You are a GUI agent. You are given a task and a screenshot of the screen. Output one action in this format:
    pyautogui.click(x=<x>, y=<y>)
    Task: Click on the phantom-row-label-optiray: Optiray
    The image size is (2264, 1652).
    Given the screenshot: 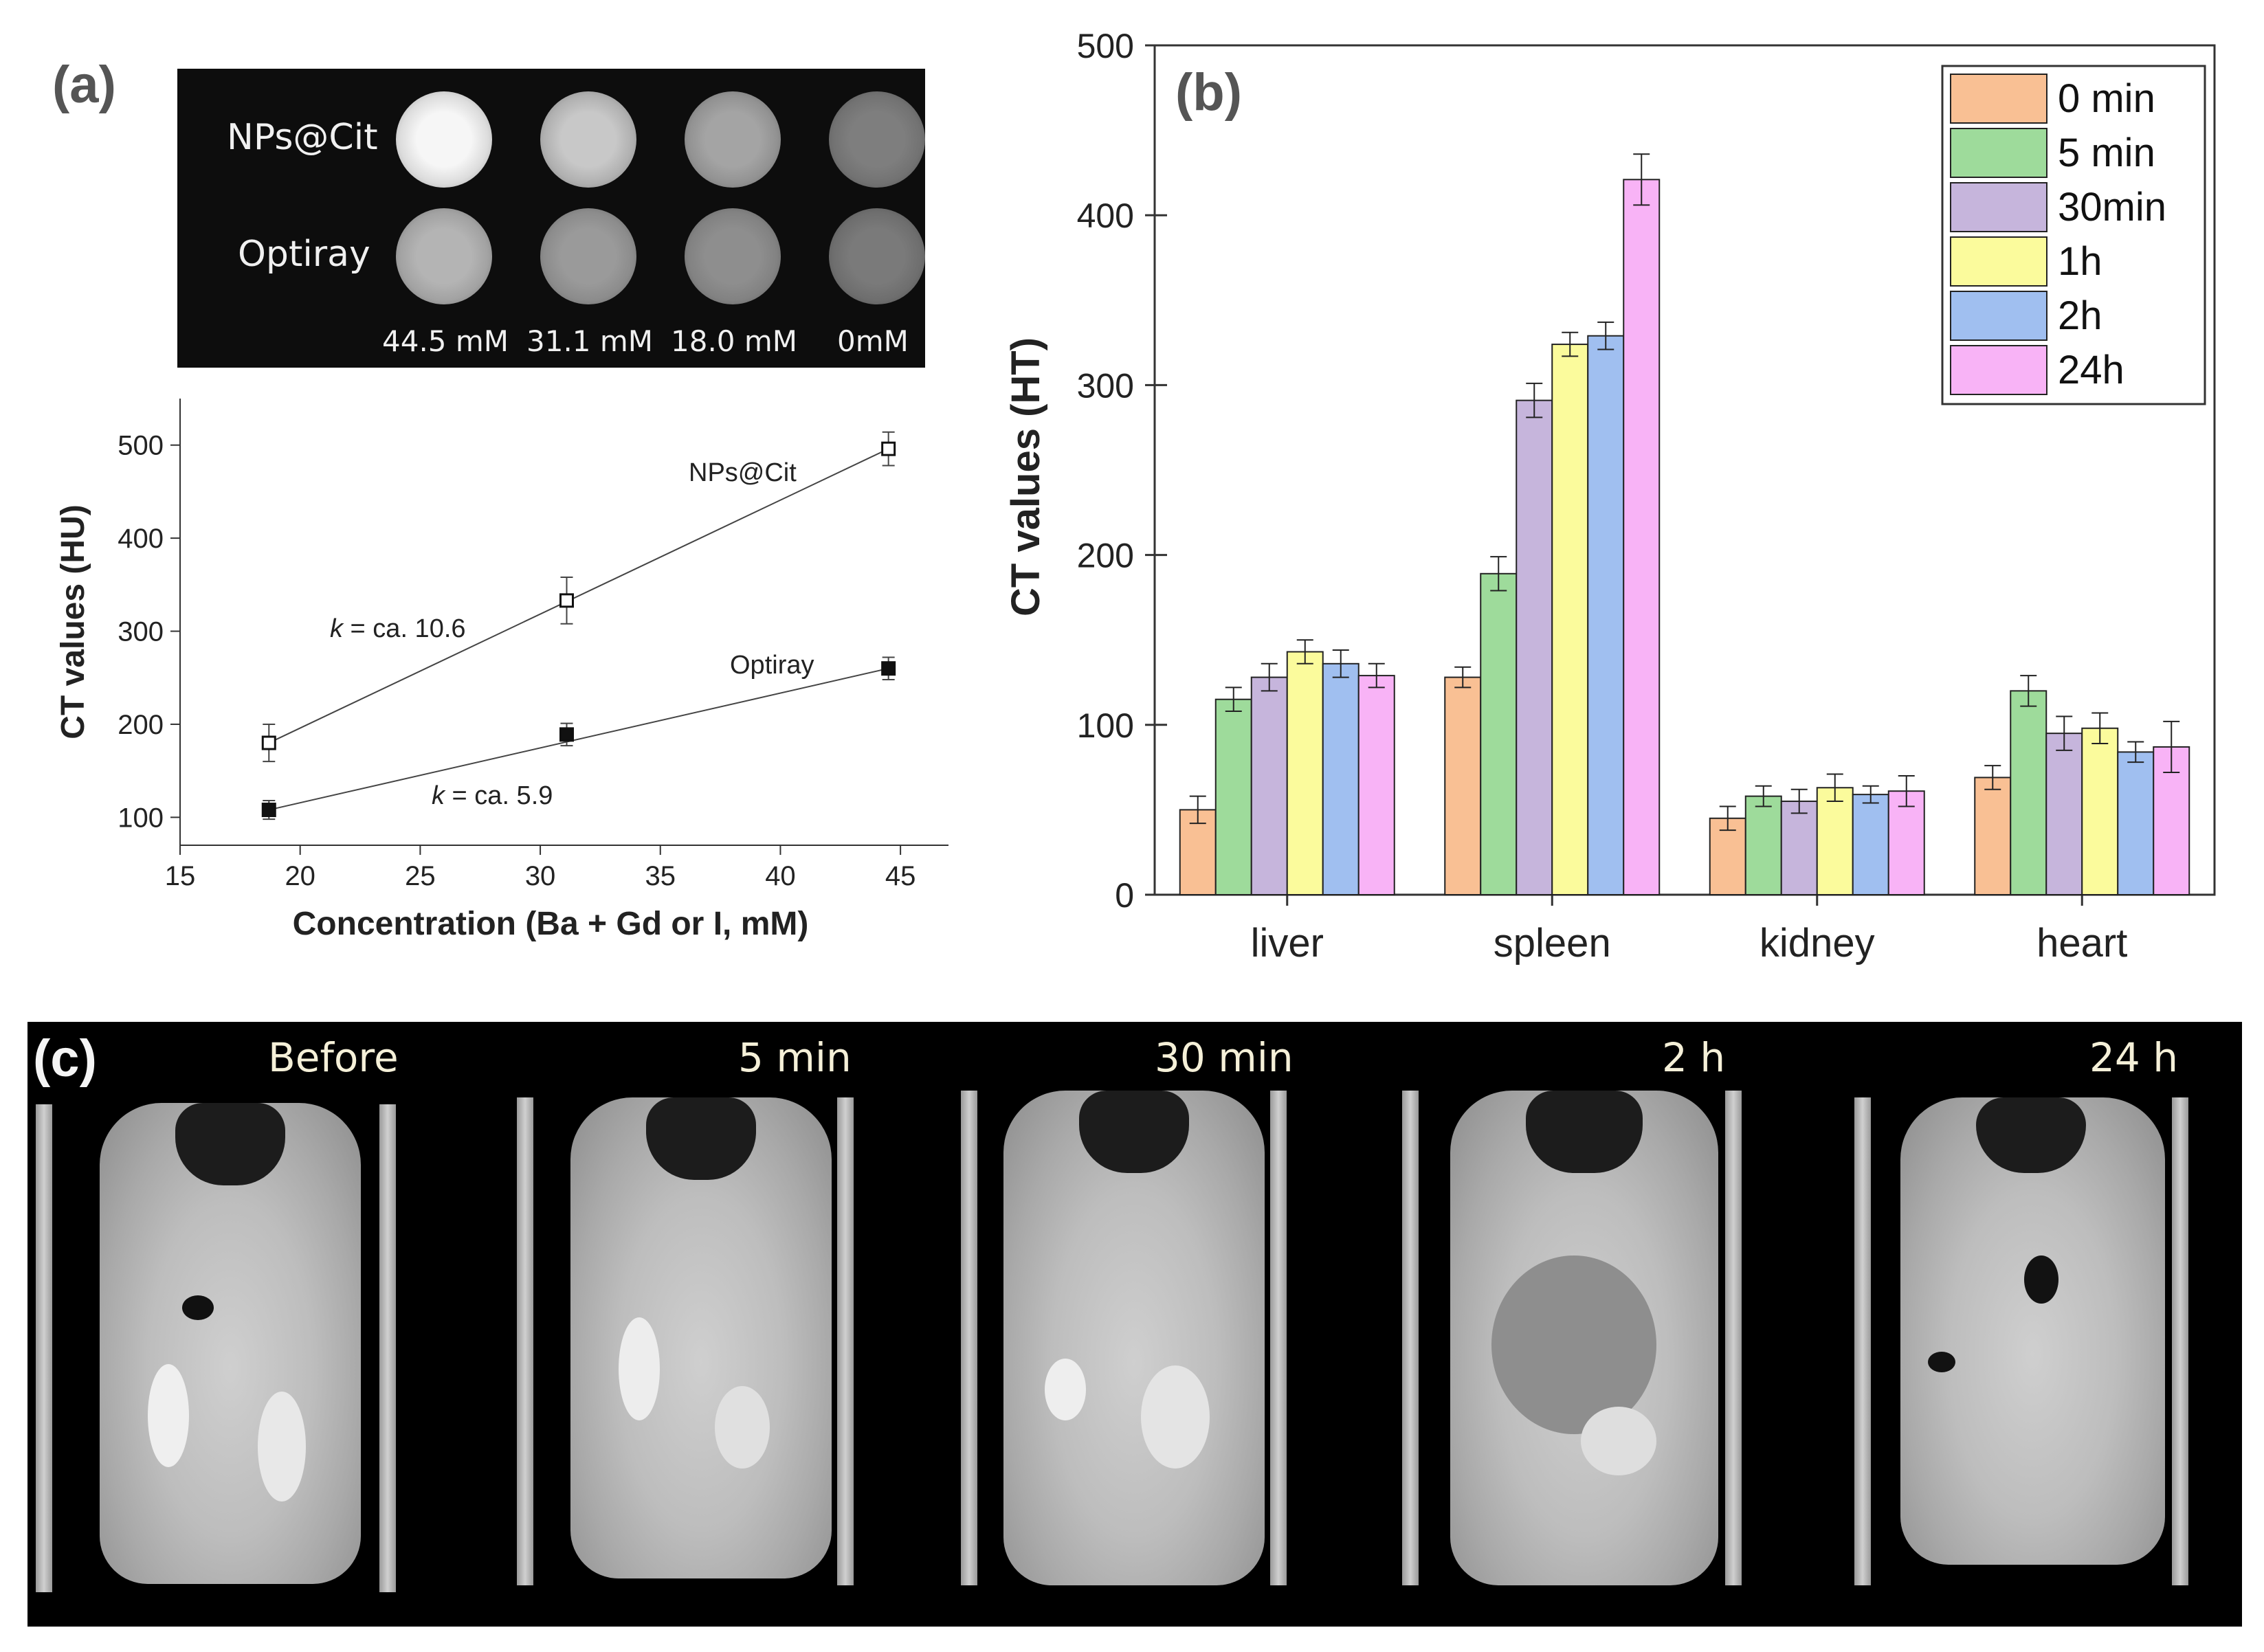 What is the action you would take?
    pyautogui.click(x=304, y=254)
    